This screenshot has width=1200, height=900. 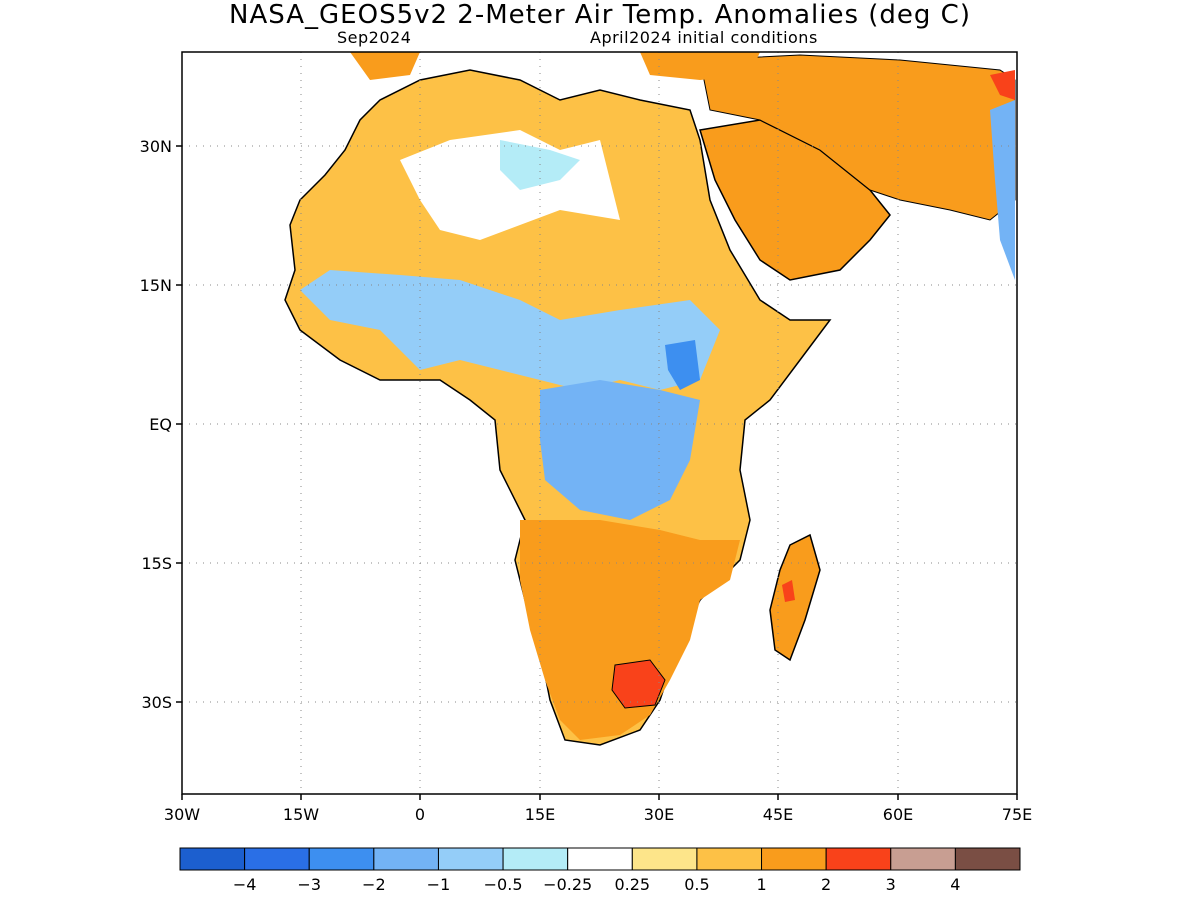 What do you see at coordinates (1017, 814) in the screenshot?
I see `lon-label-75e: 75E` at bounding box center [1017, 814].